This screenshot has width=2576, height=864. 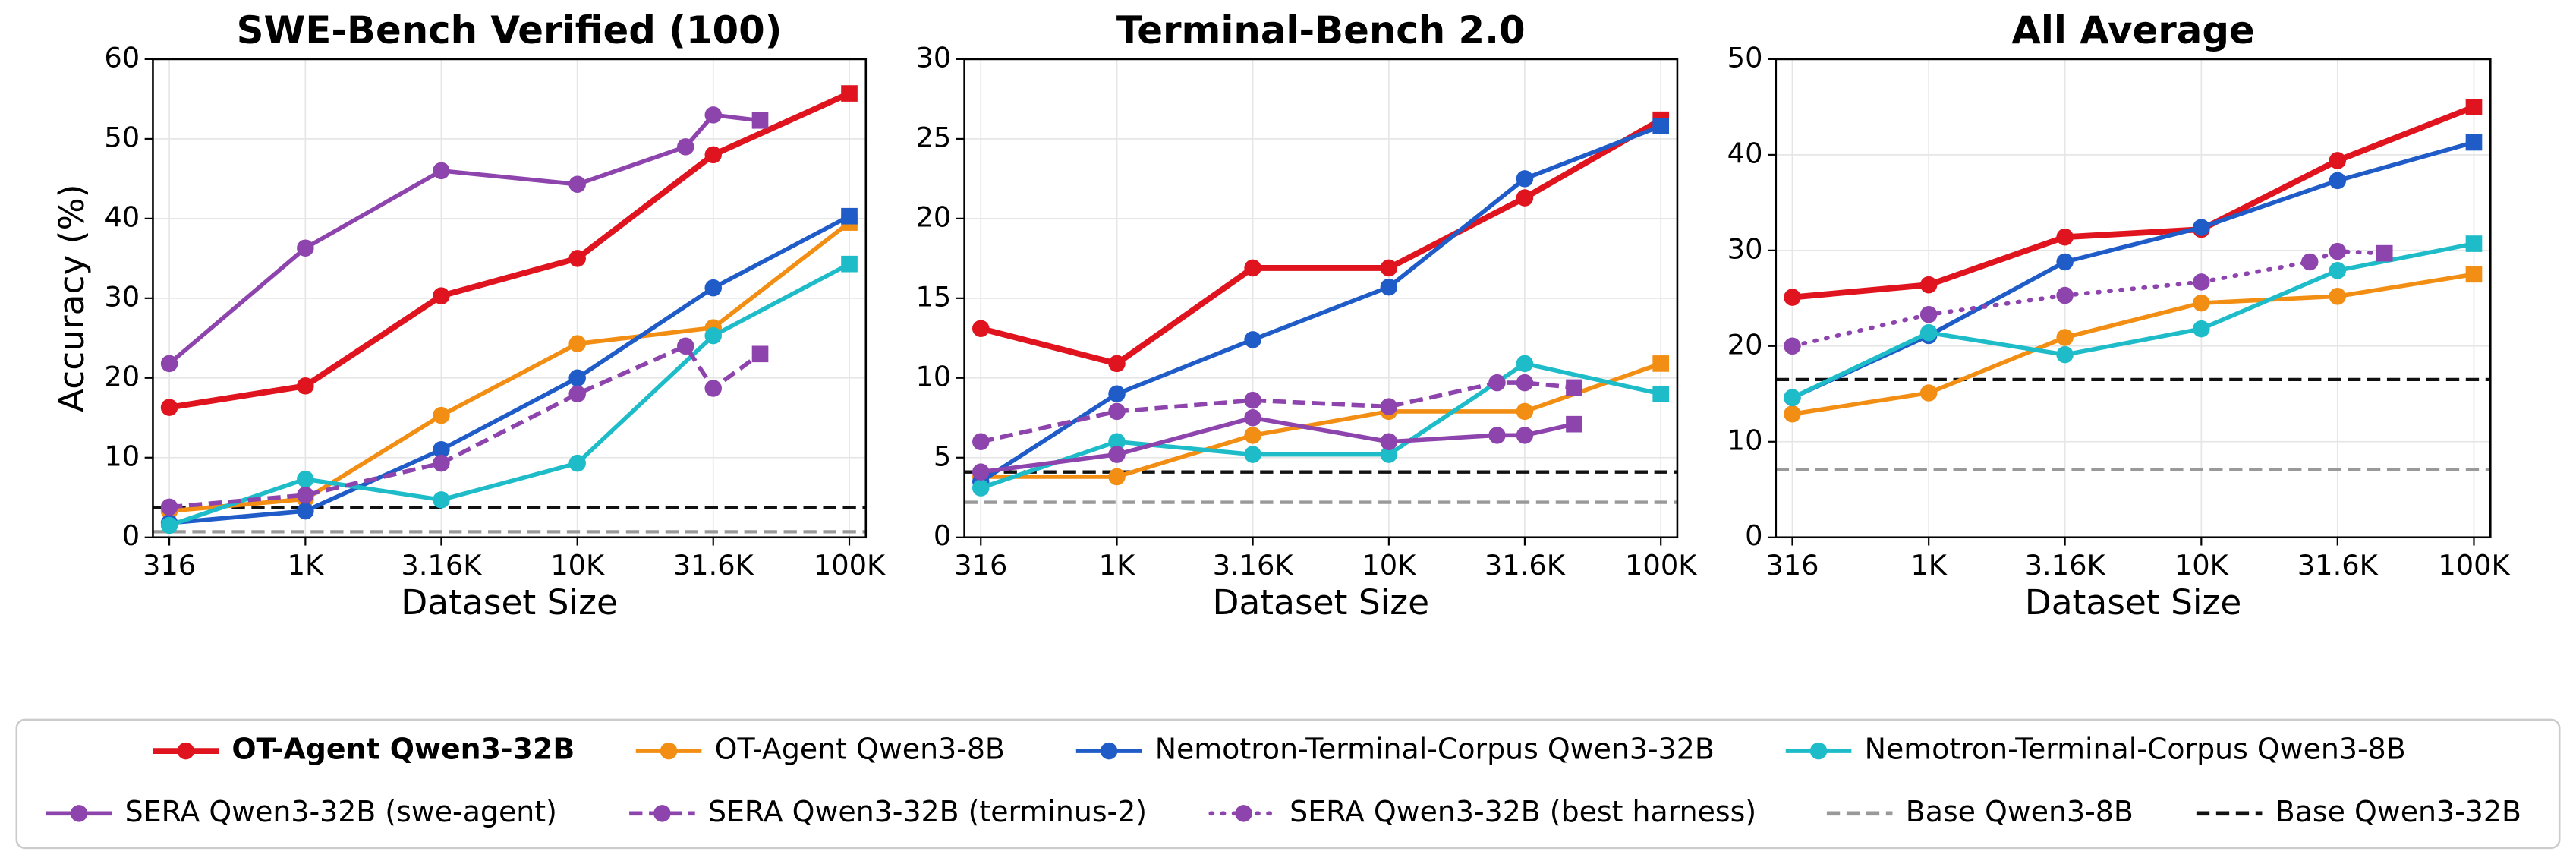 I want to click on y-tick-label: 25, so click(x=934, y=137).